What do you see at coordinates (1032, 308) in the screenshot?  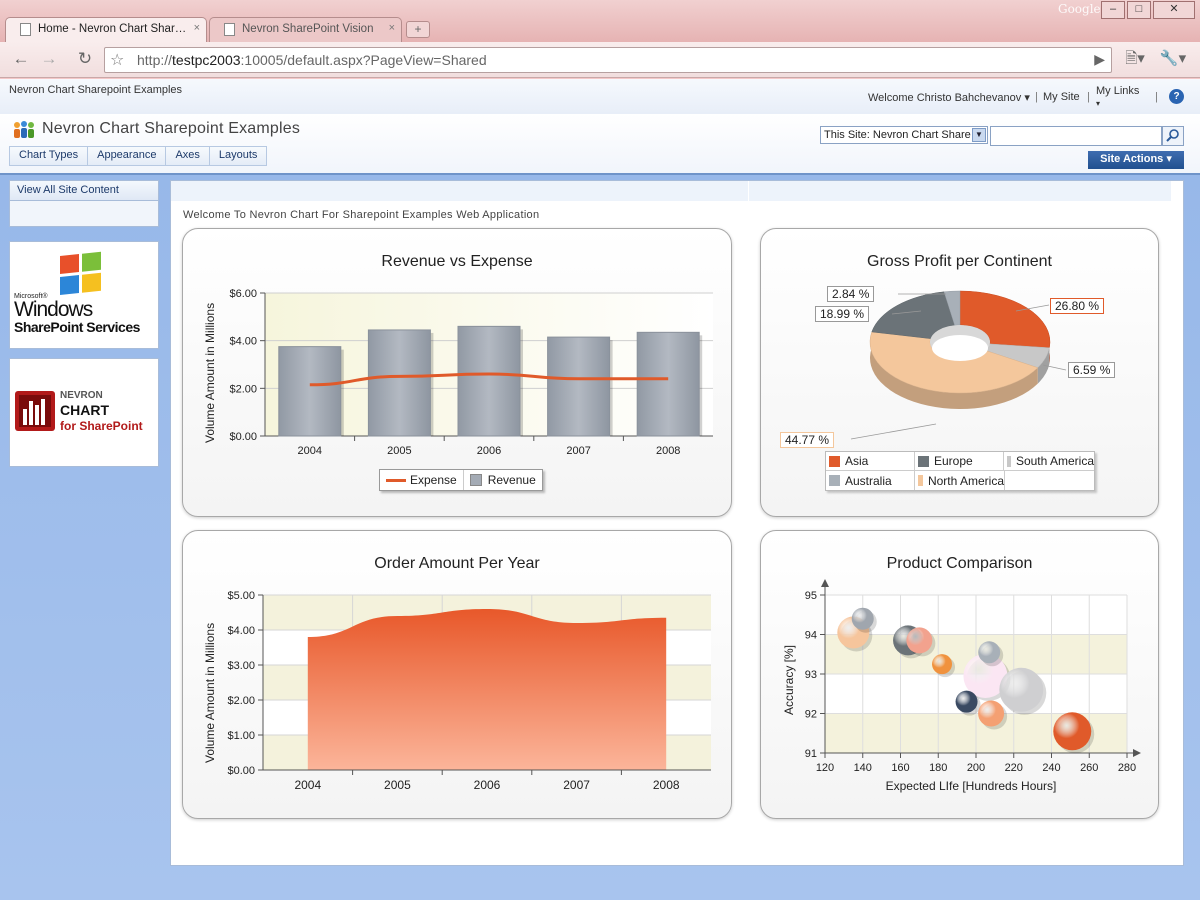 I see `pie-leader-line` at bounding box center [1032, 308].